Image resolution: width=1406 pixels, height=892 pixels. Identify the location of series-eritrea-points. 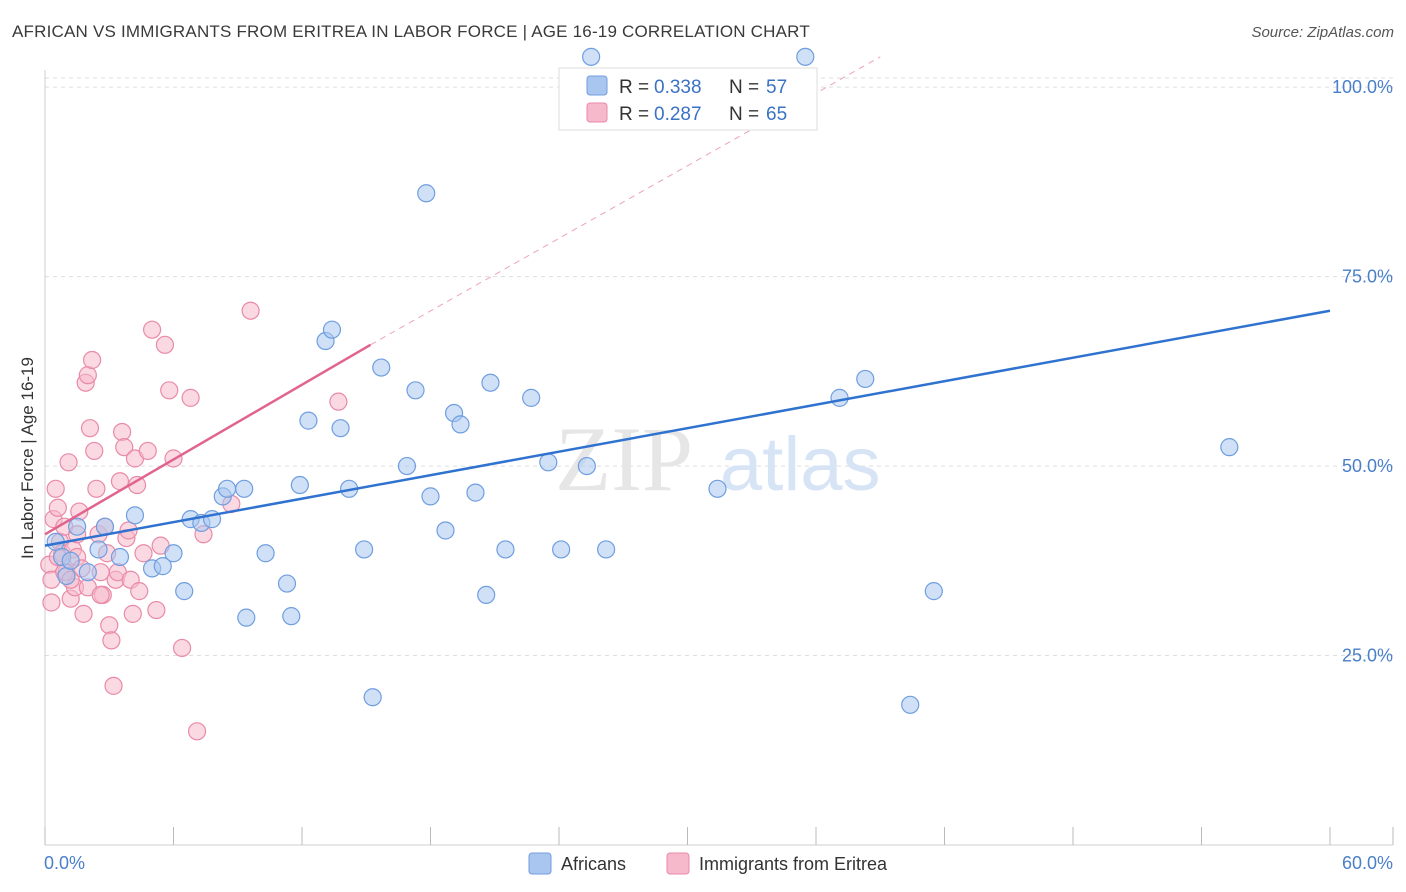
(194, 521).